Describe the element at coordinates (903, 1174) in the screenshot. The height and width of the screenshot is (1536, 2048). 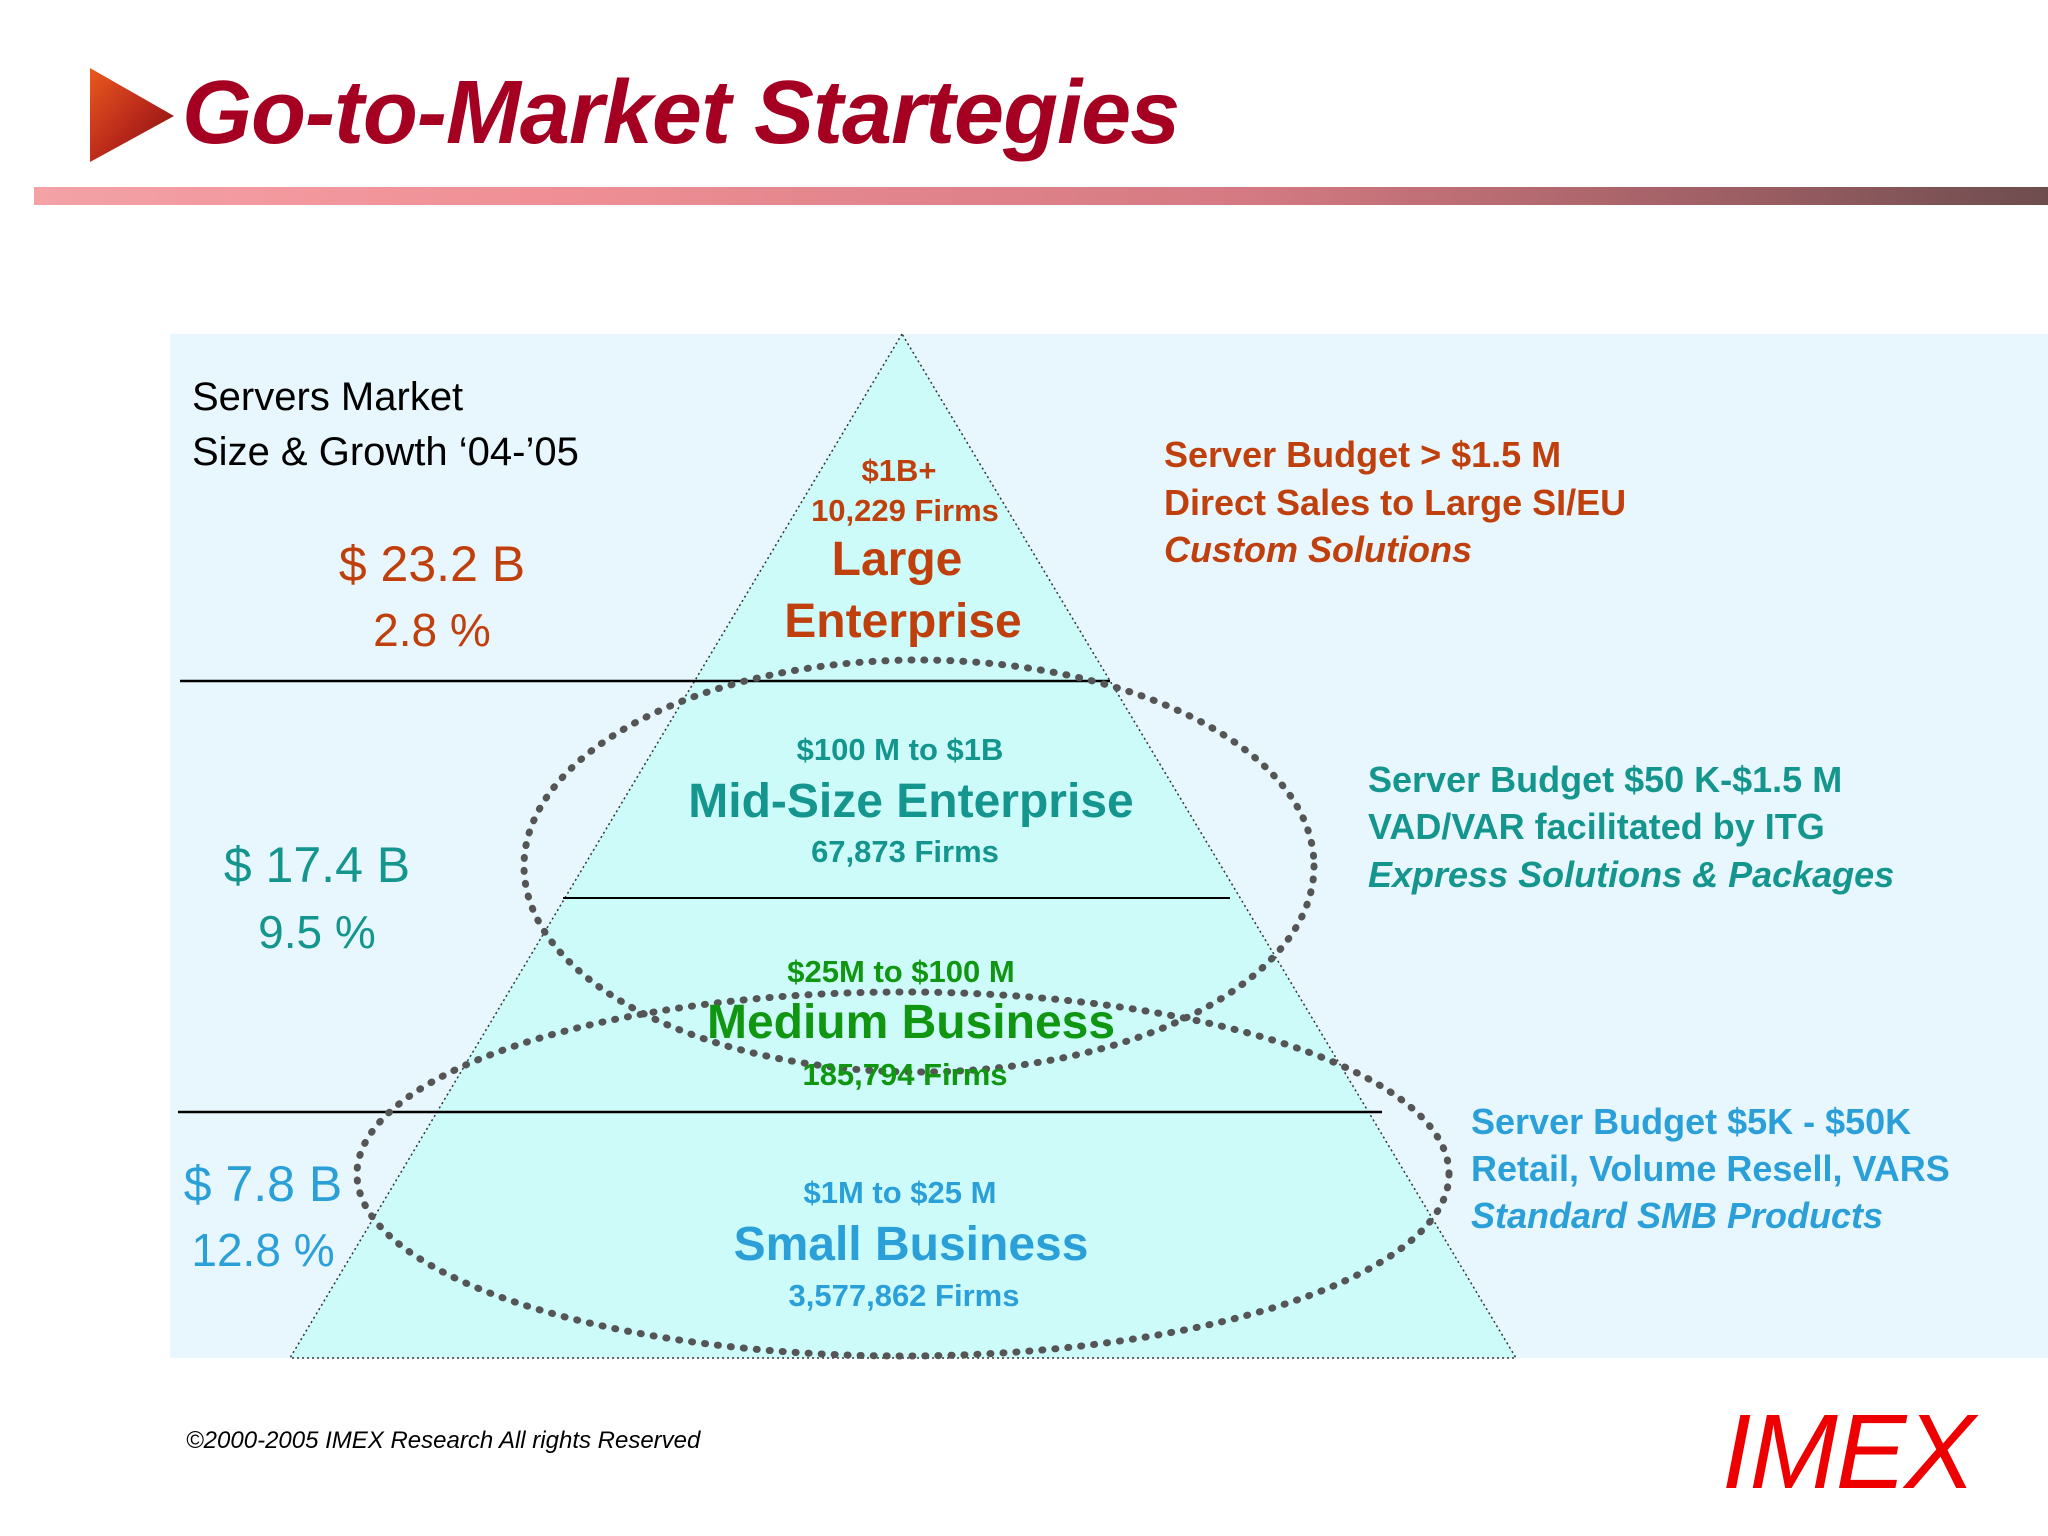
I see `smb-market-ellipse` at that location.